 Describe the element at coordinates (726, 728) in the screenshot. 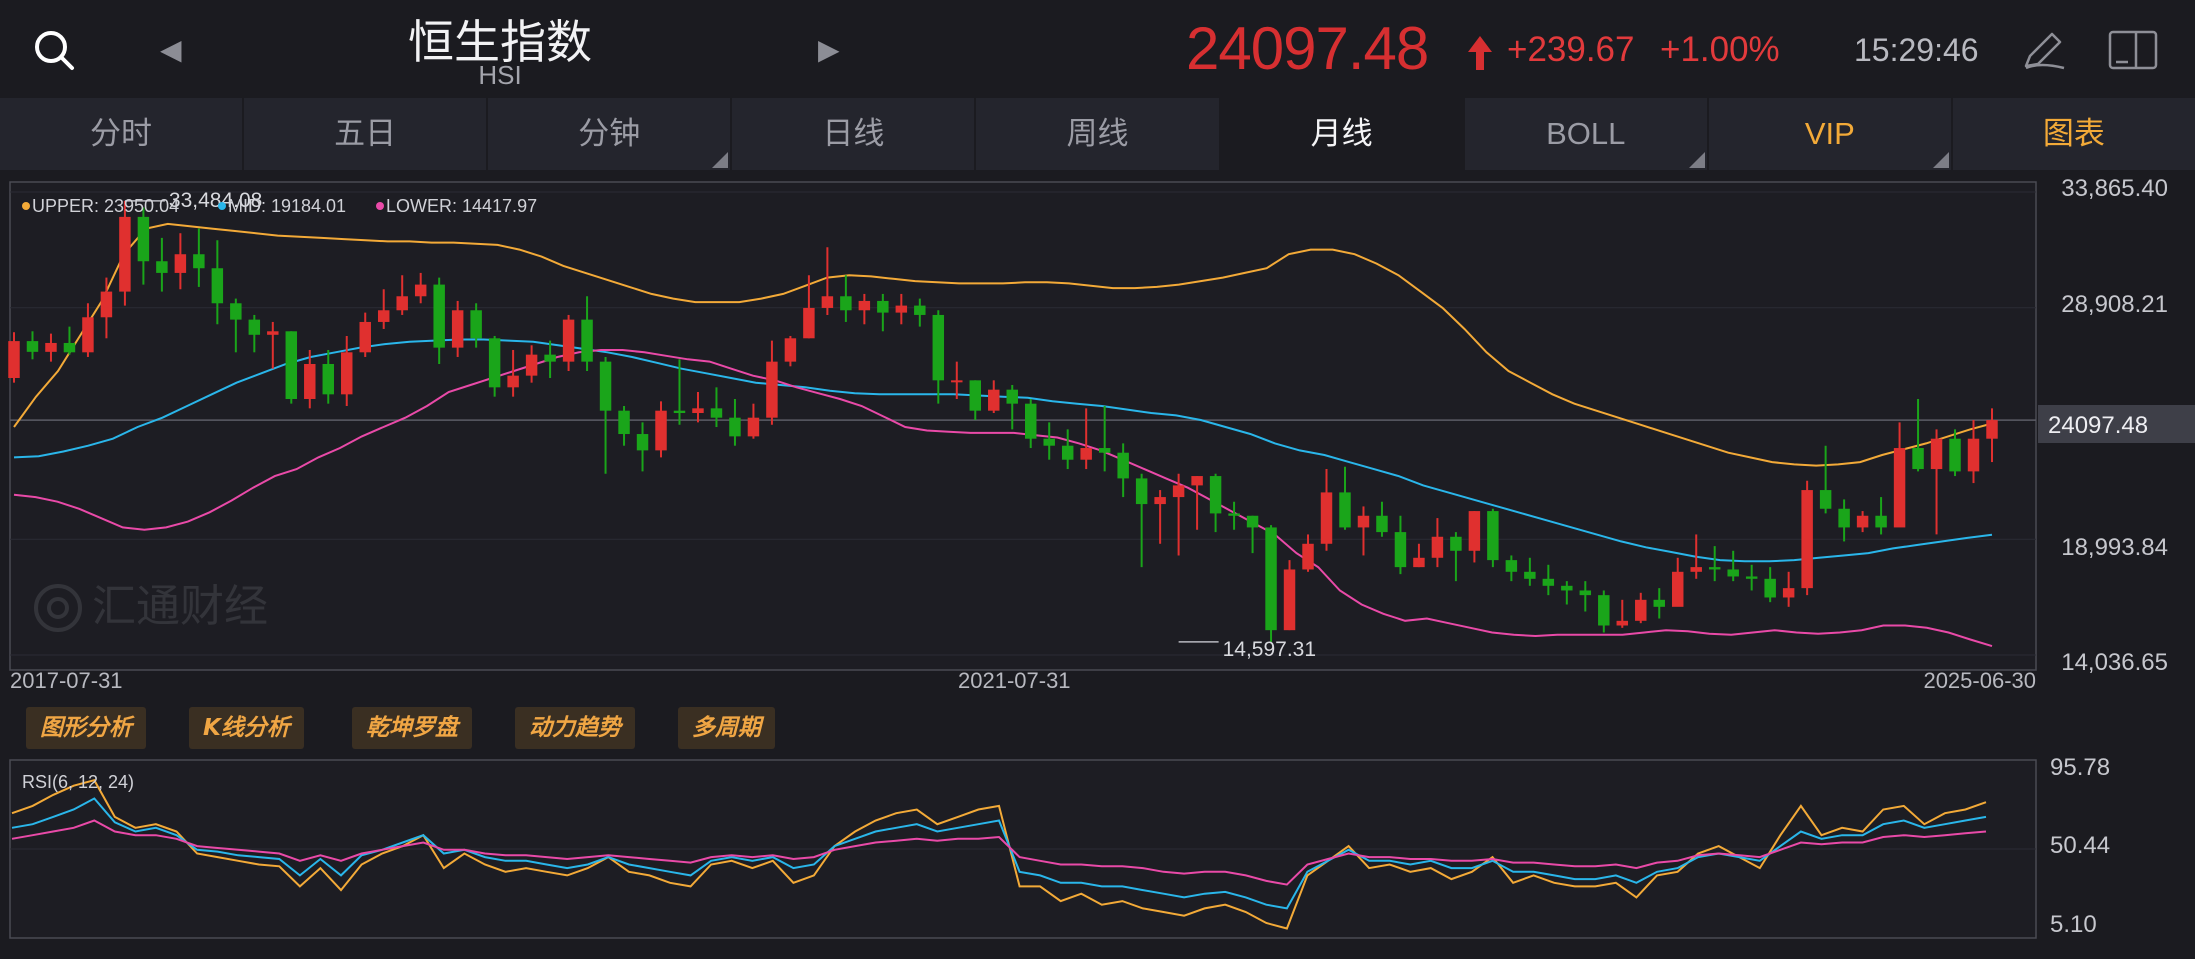

I see `tool-multi-period: 多周期` at that location.